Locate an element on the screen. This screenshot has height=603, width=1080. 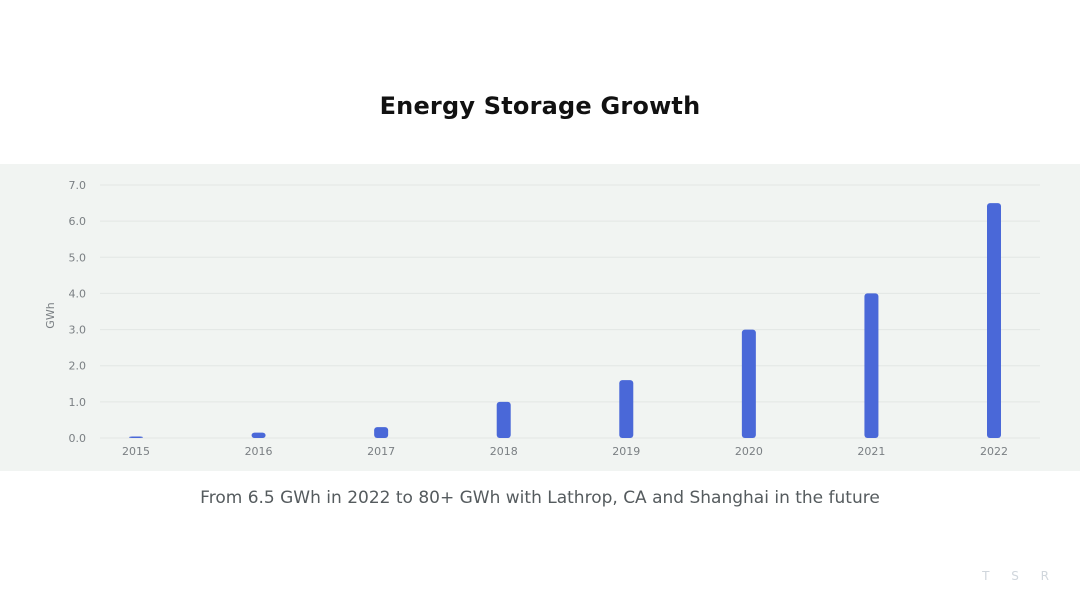
chart-title: Energy Storage Growth is located at coordinates (540, 106).